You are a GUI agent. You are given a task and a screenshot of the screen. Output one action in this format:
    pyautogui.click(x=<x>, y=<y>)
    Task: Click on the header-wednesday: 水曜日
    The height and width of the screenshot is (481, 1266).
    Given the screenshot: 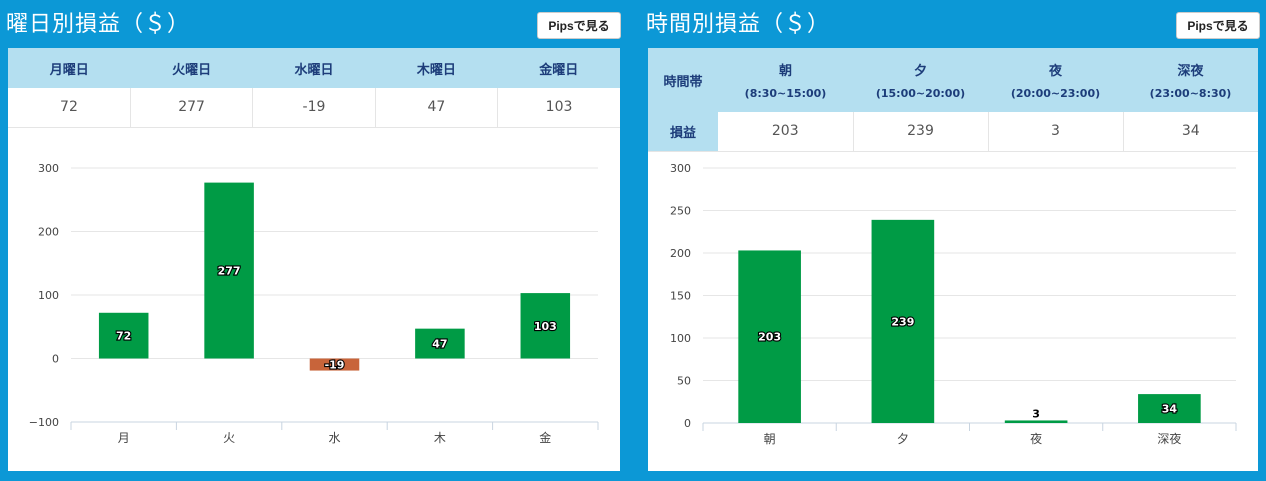 What is the action you would take?
    pyautogui.click(x=314, y=68)
    